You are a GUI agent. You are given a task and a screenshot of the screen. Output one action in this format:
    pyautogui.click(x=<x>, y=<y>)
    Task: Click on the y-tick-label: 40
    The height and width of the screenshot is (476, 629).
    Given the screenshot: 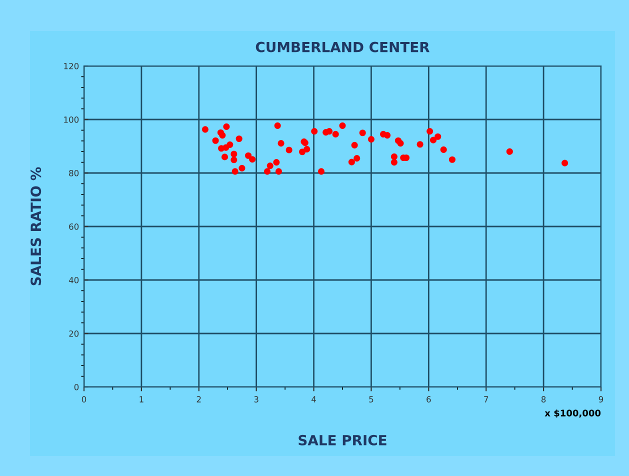 What is the action you would take?
    pyautogui.click(x=73, y=280)
    